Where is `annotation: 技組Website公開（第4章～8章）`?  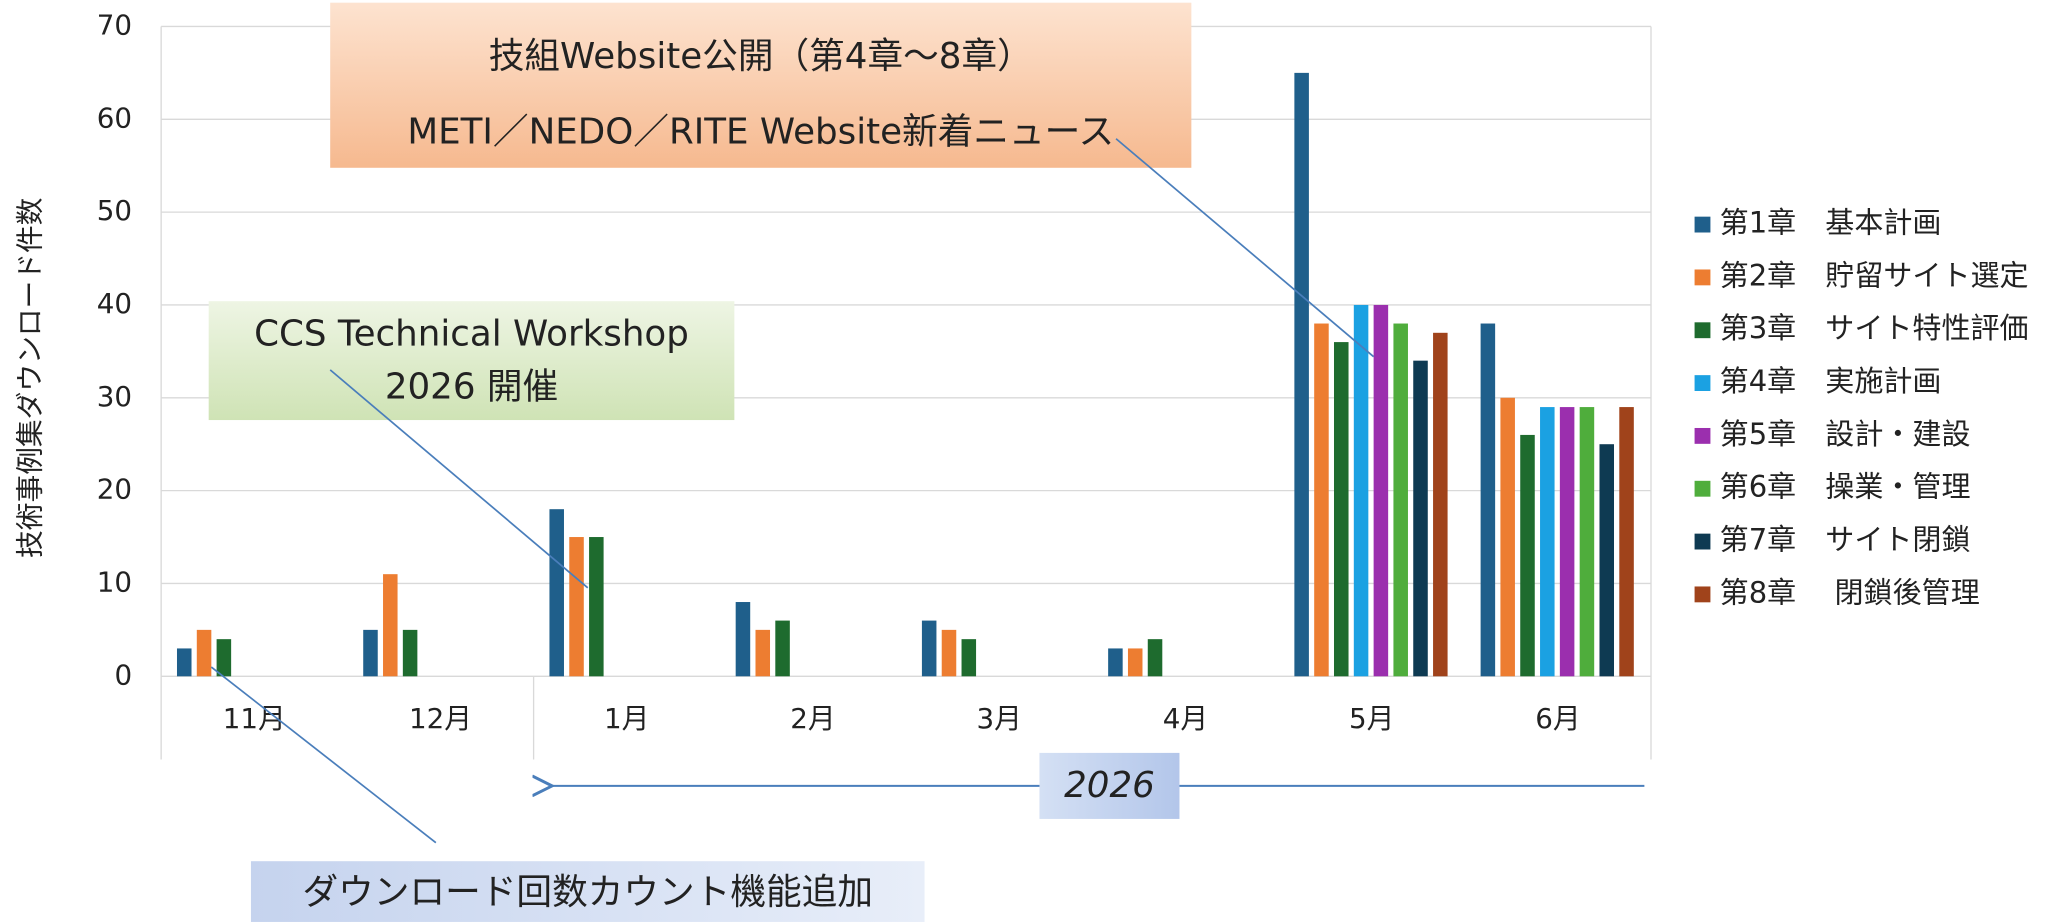
annotation: 技組Website公開（第4章～8章） is located at coordinates (761, 56).